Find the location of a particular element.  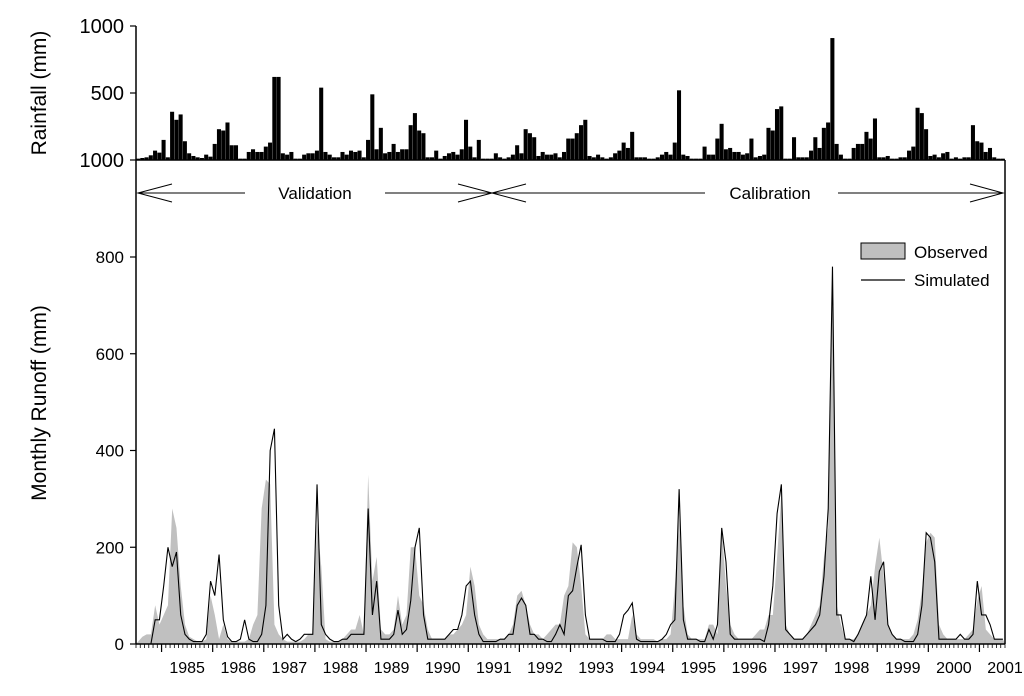

rainfall-tick-label: 500 is located at coordinates (107, 94).